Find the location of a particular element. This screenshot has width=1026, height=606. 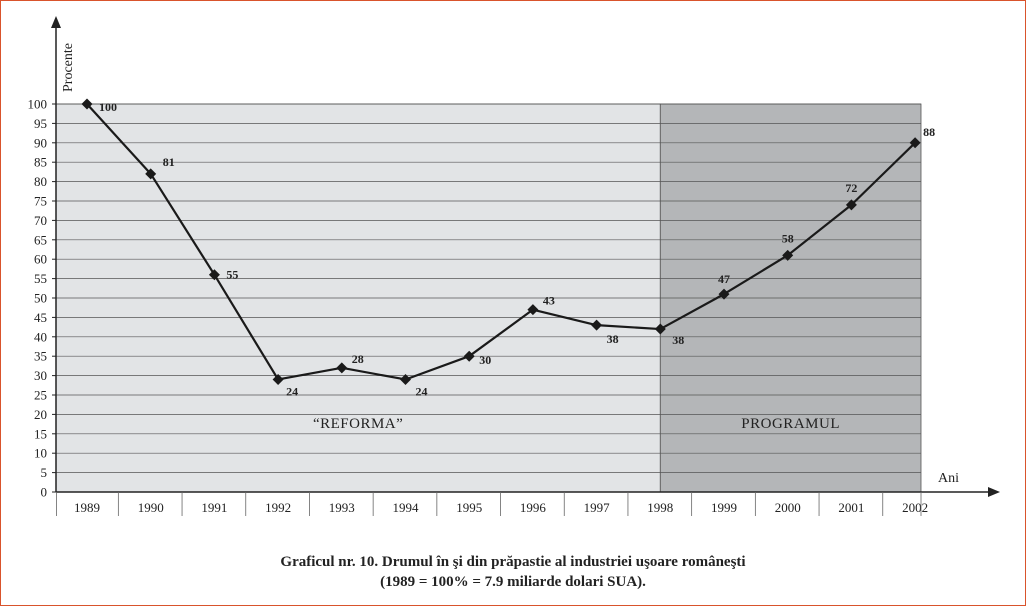

data-label: 43 is located at coordinates (549, 301).